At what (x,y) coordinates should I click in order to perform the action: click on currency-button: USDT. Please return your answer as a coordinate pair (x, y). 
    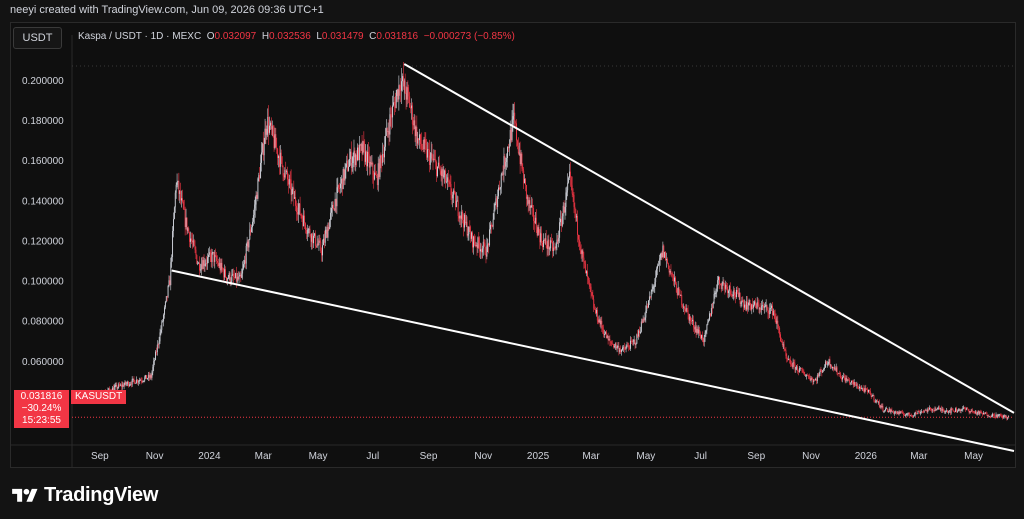
    Looking at the image, I should click on (37, 38).